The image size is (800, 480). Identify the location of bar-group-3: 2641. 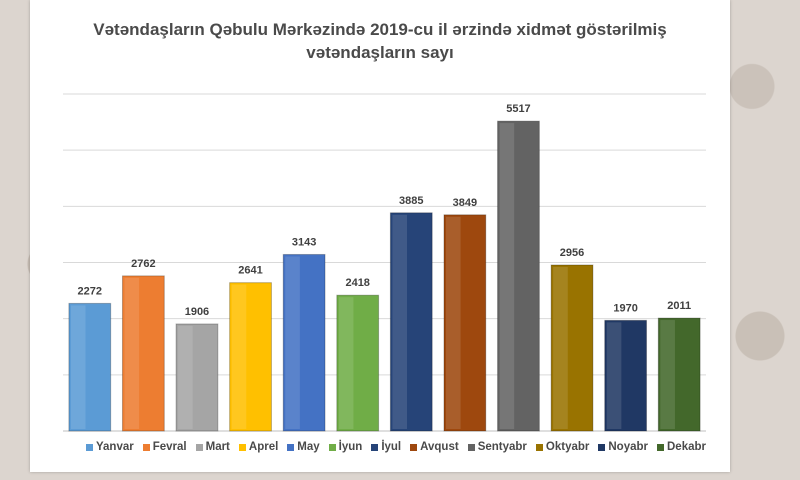
(250, 348).